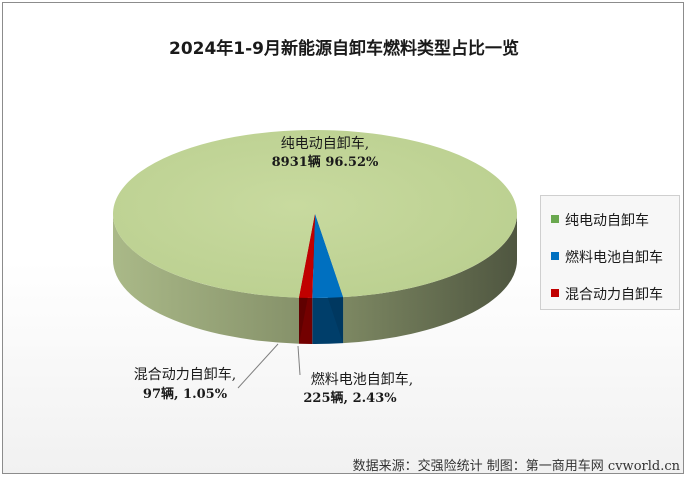 This screenshot has height=478, width=688. What do you see at coordinates (555, 256) in the screenshot?
I see `legend-swatch-fuel-cell` at bounding box center [555, 256].